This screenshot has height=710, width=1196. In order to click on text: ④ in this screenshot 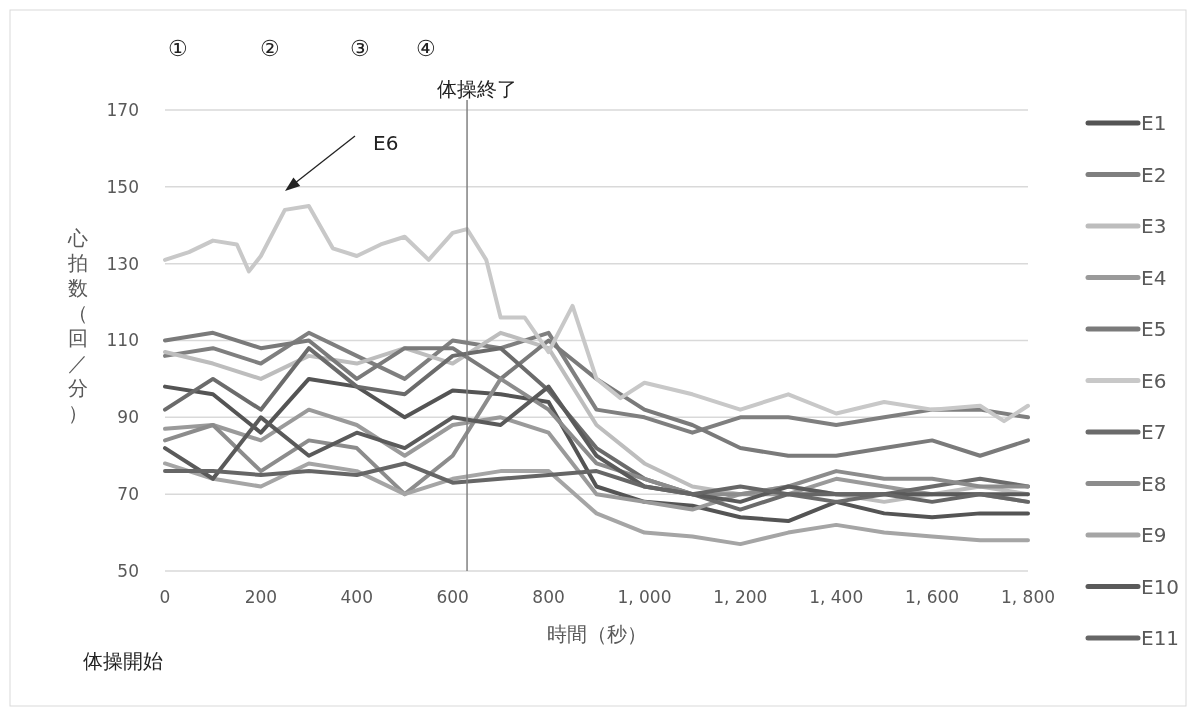, I will do `click(426, 48)`.